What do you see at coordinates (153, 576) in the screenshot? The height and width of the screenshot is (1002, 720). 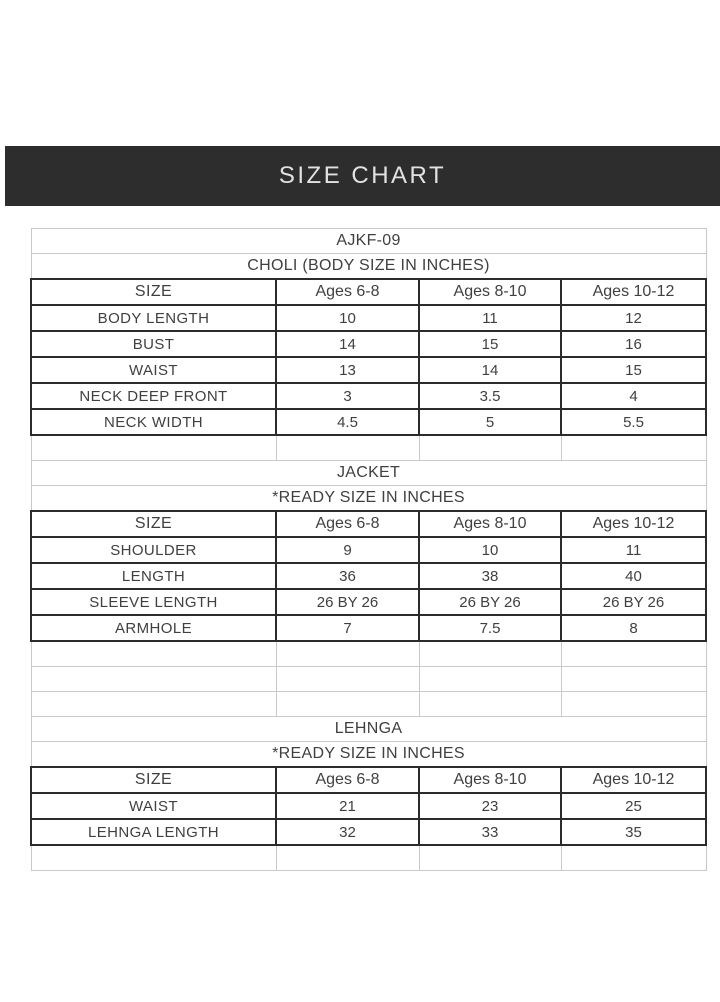 I see `row-label: LENGTH` at bounding box center [153, 576].